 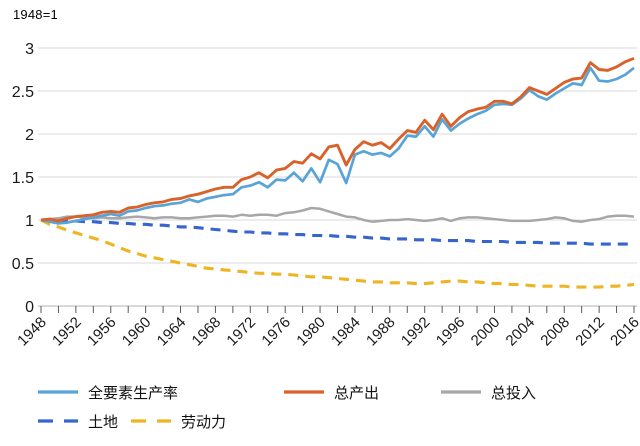 I want to click on index-base-label: 1948=1, so click(x=35, y=14).